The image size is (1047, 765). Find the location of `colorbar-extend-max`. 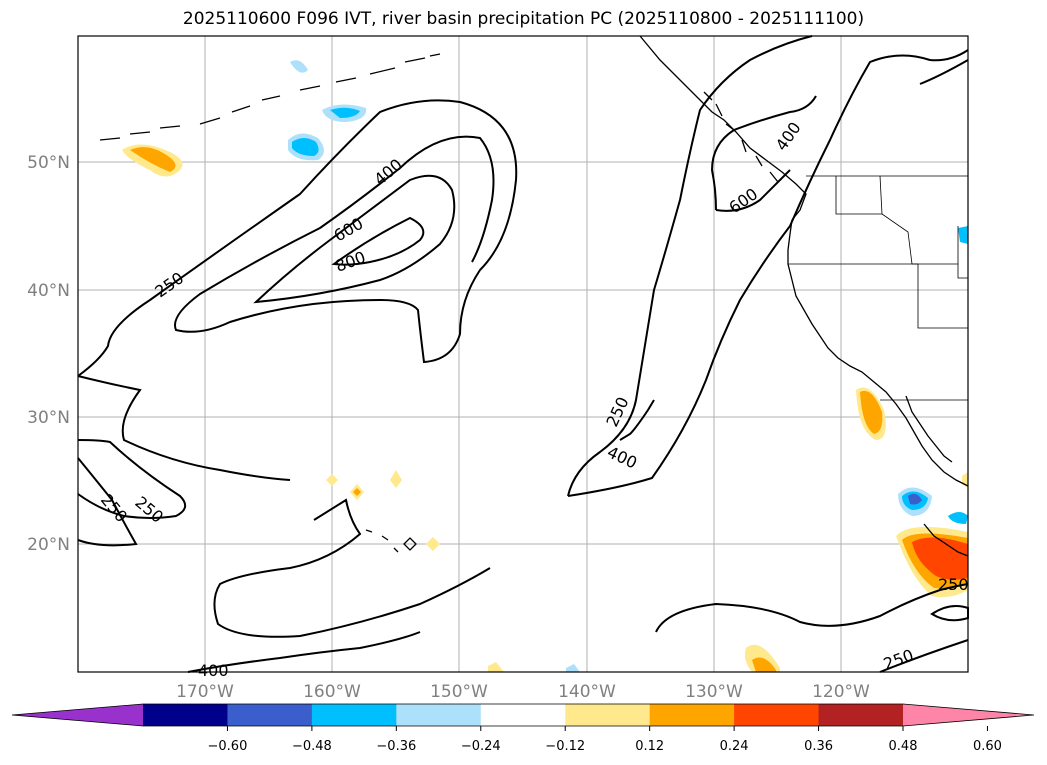

colorbar-extend-max is located at coordinates (968, 715).